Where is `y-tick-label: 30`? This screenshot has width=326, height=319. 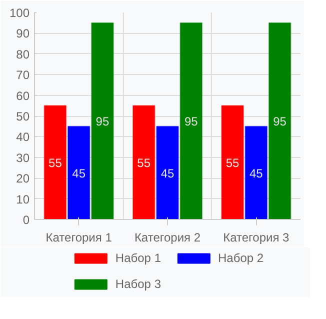 y-tick-label: 30 is located at coordinates (23, 157).